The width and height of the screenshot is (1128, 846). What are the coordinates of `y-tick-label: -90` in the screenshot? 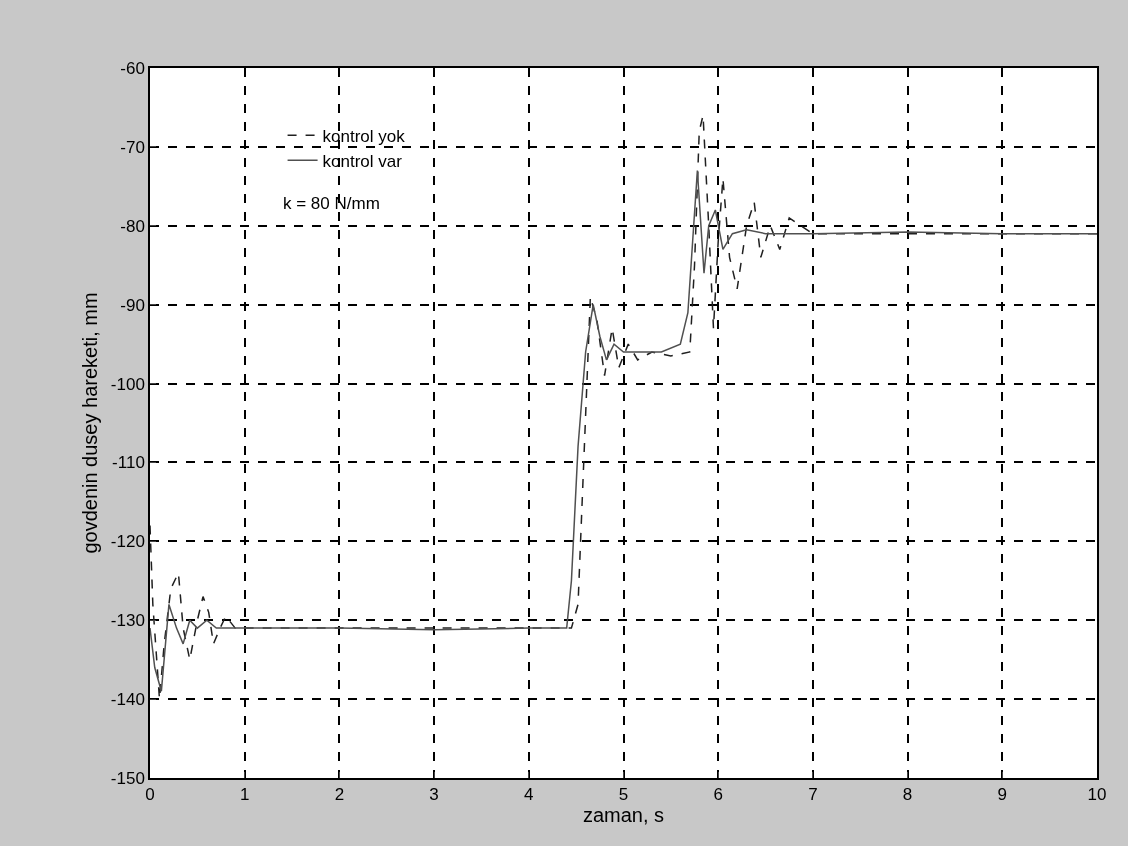 It's located at (132, 305).